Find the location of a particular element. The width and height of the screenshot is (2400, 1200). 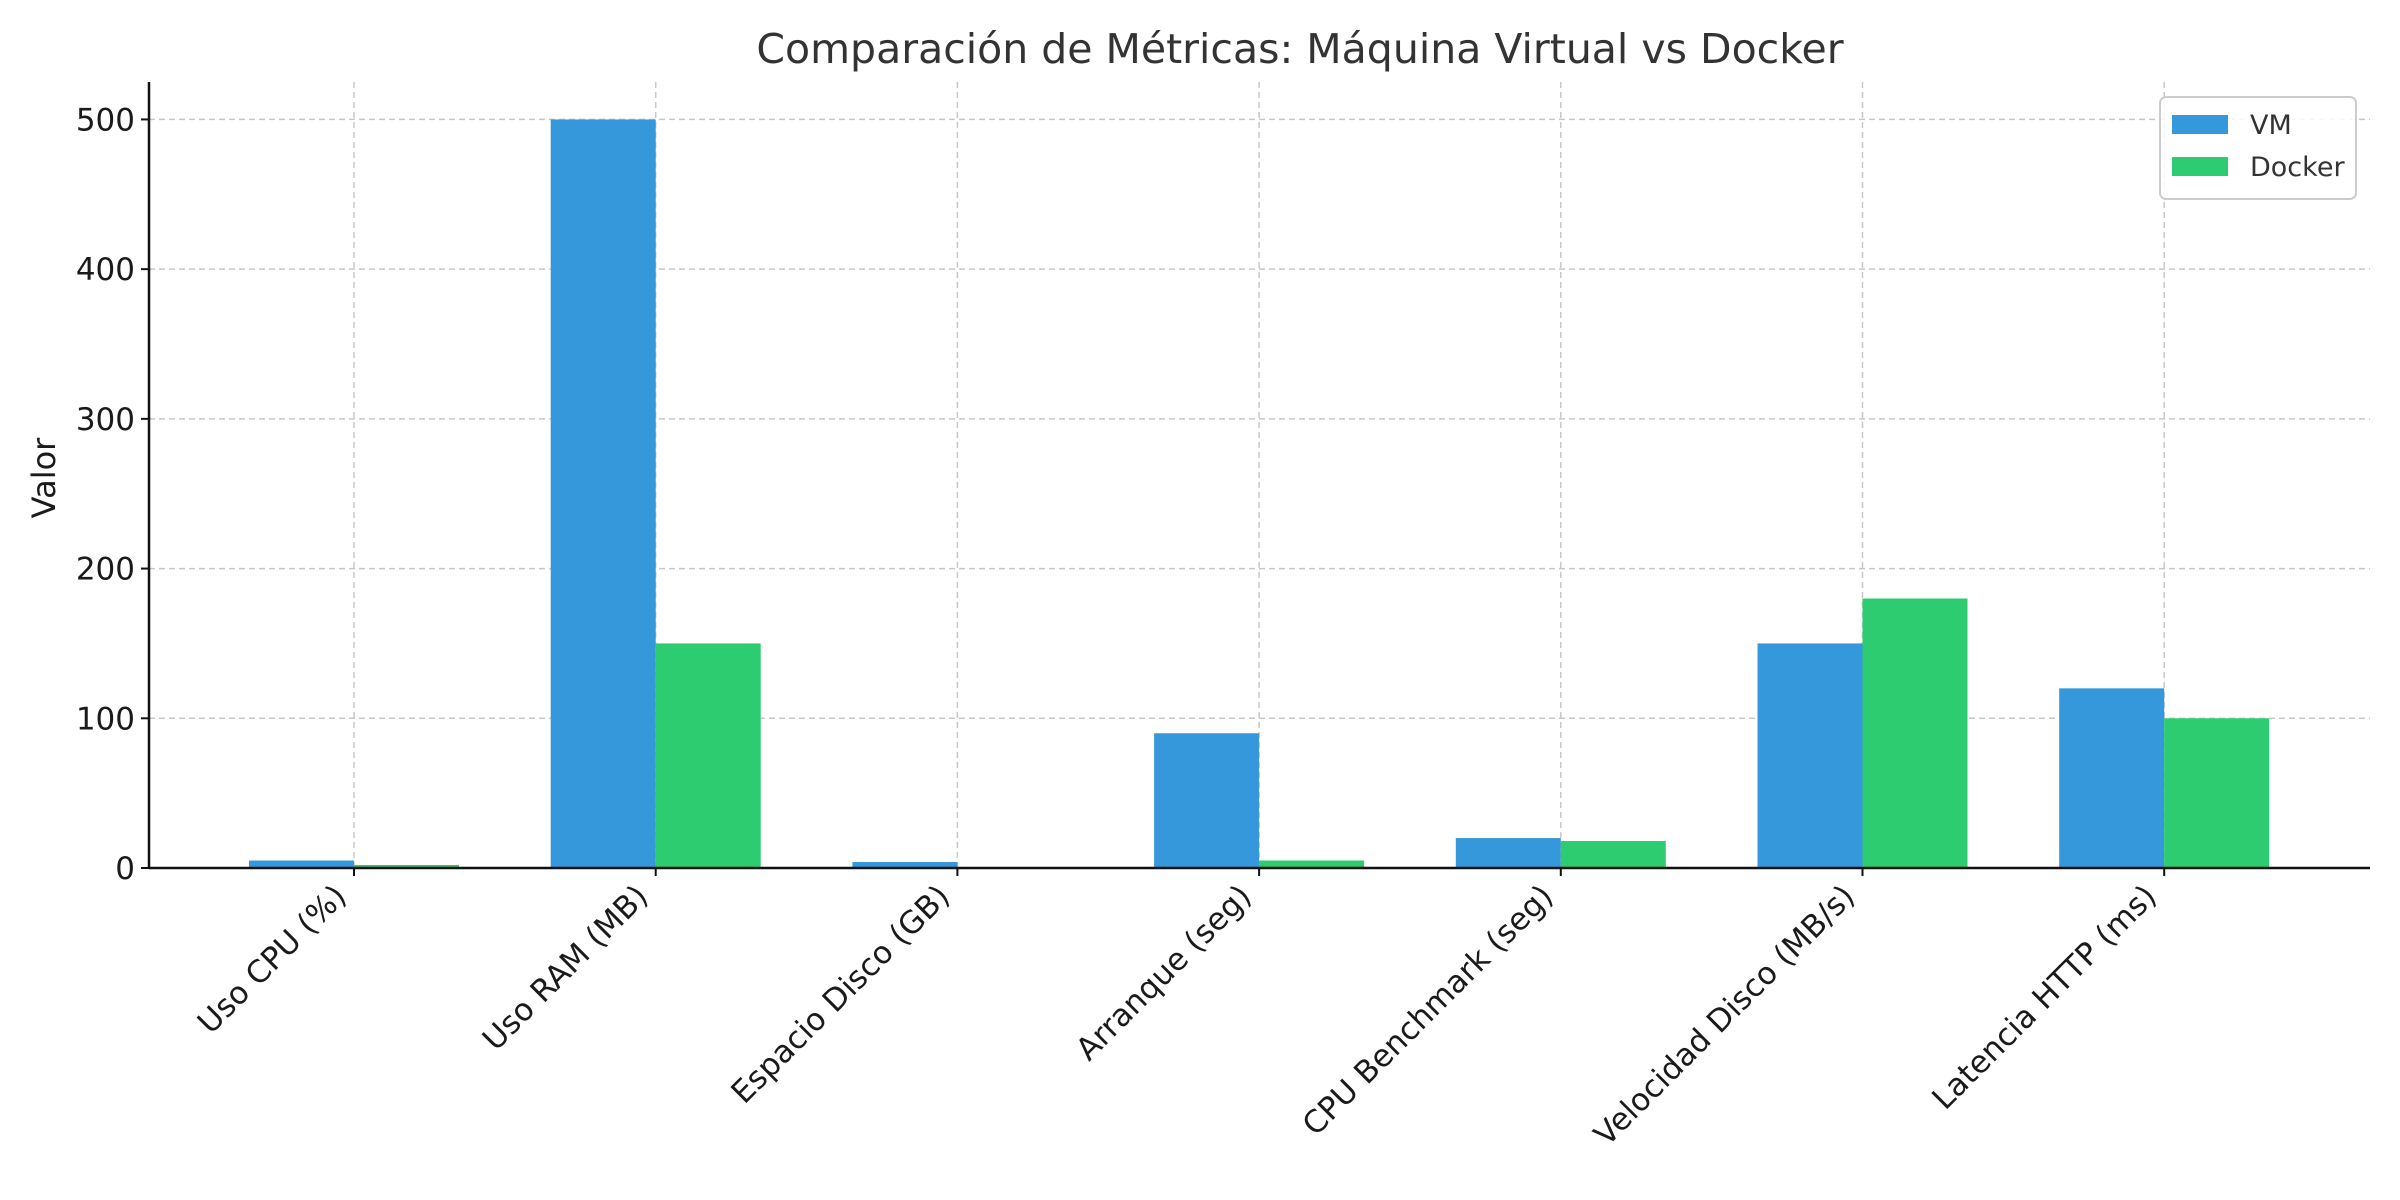

x-tick-label: CPU Benchmark (seg) is located at coordinates (1428, 1010).